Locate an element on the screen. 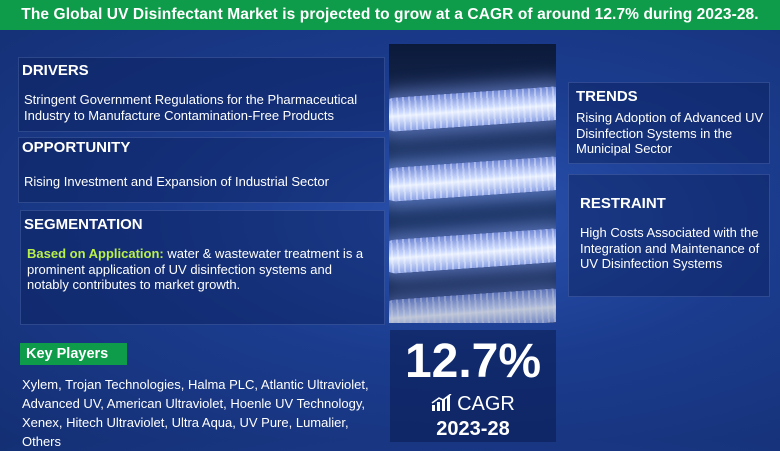  segmentation-panel is located at coordinates (202, 267).